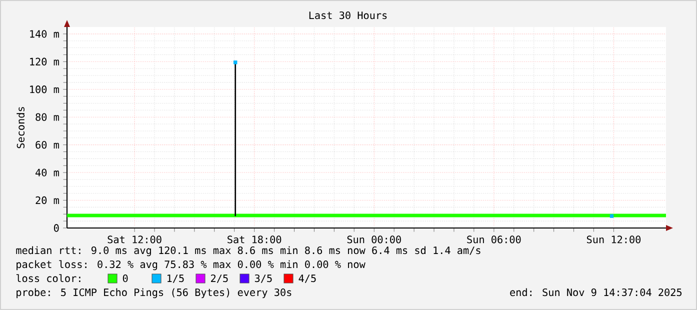 This screenshot has height=310, width=697. What do you see at coordinates (47, 172) in the screenshot?
I see `y-tick-label: 40 m` at bounding box center [47, 172].